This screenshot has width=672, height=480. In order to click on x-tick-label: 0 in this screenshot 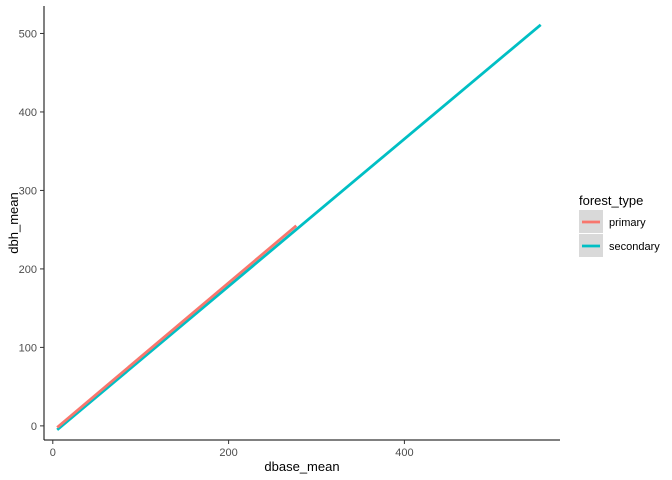, I will do `click(53, 453)`.